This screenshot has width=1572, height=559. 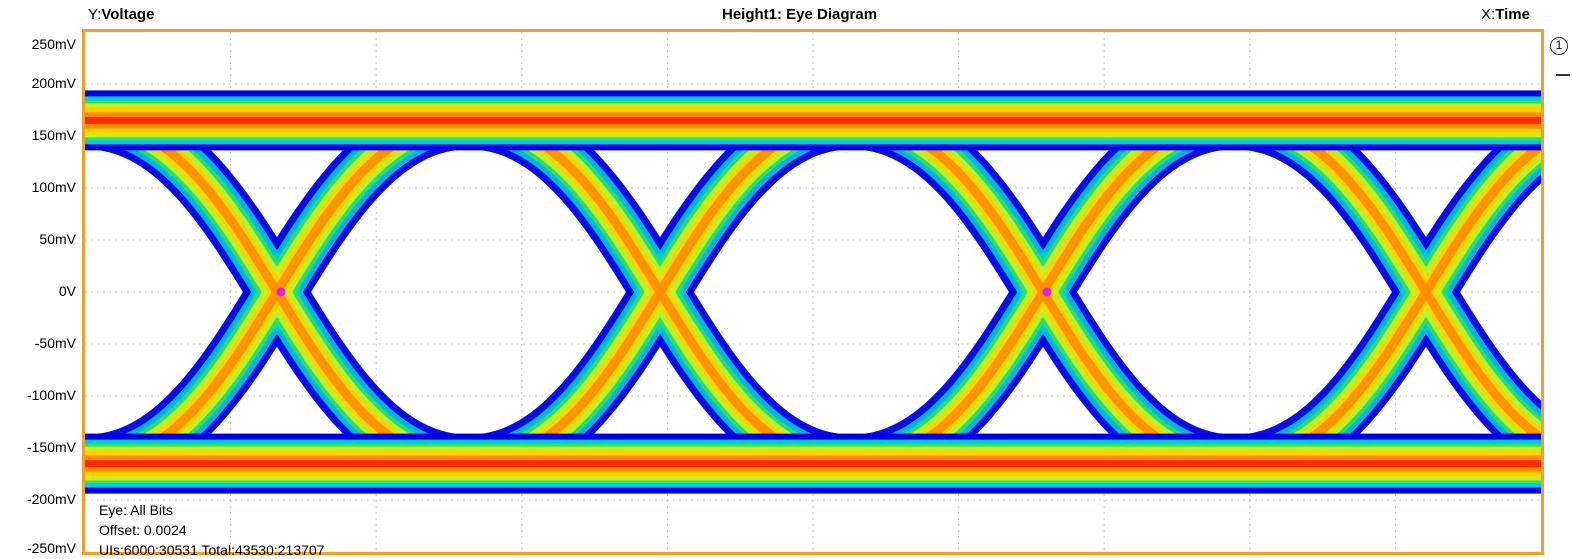 I want to click on y-tick-label: -200mV, so click(x=51, y=499).